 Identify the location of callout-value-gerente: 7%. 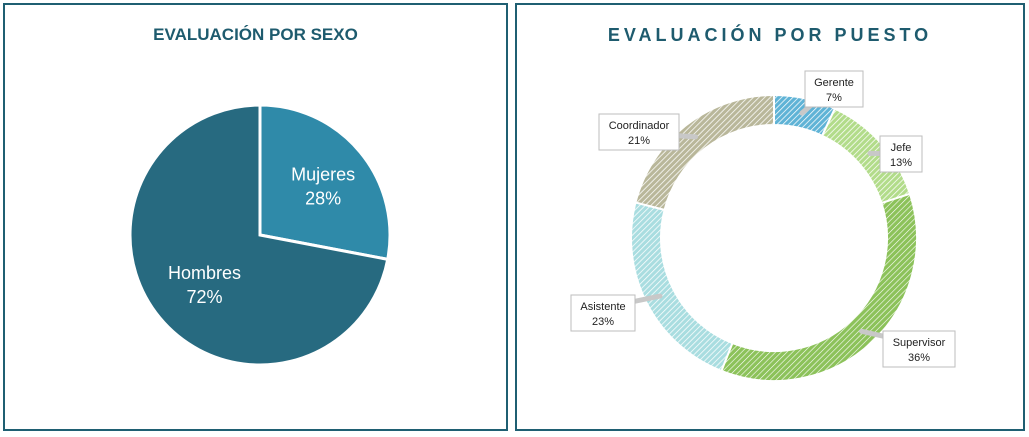
(834, 98).